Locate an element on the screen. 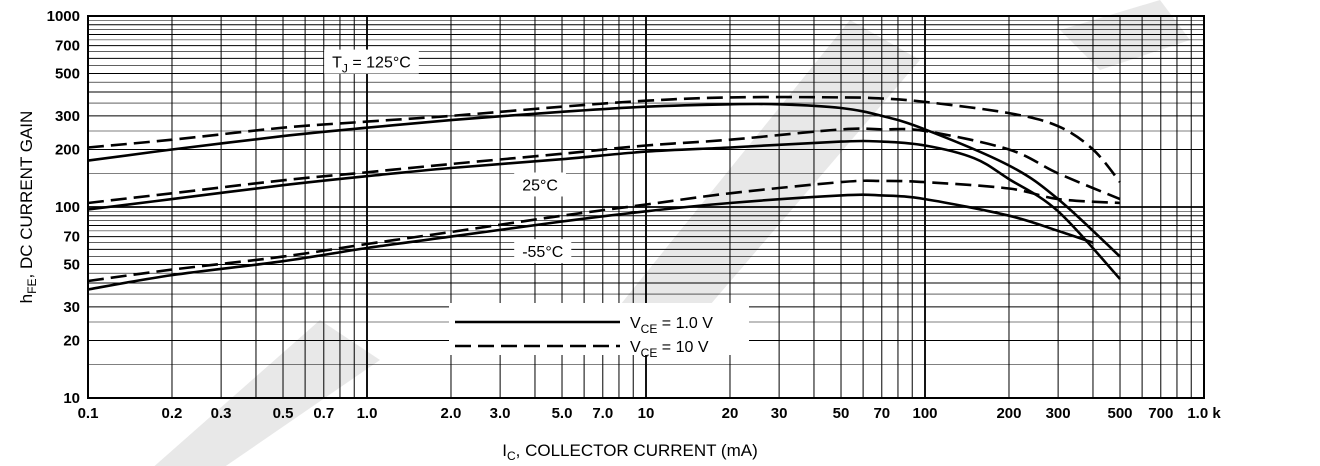  y-tick-label: 500 is located at coordinates (67, 73).